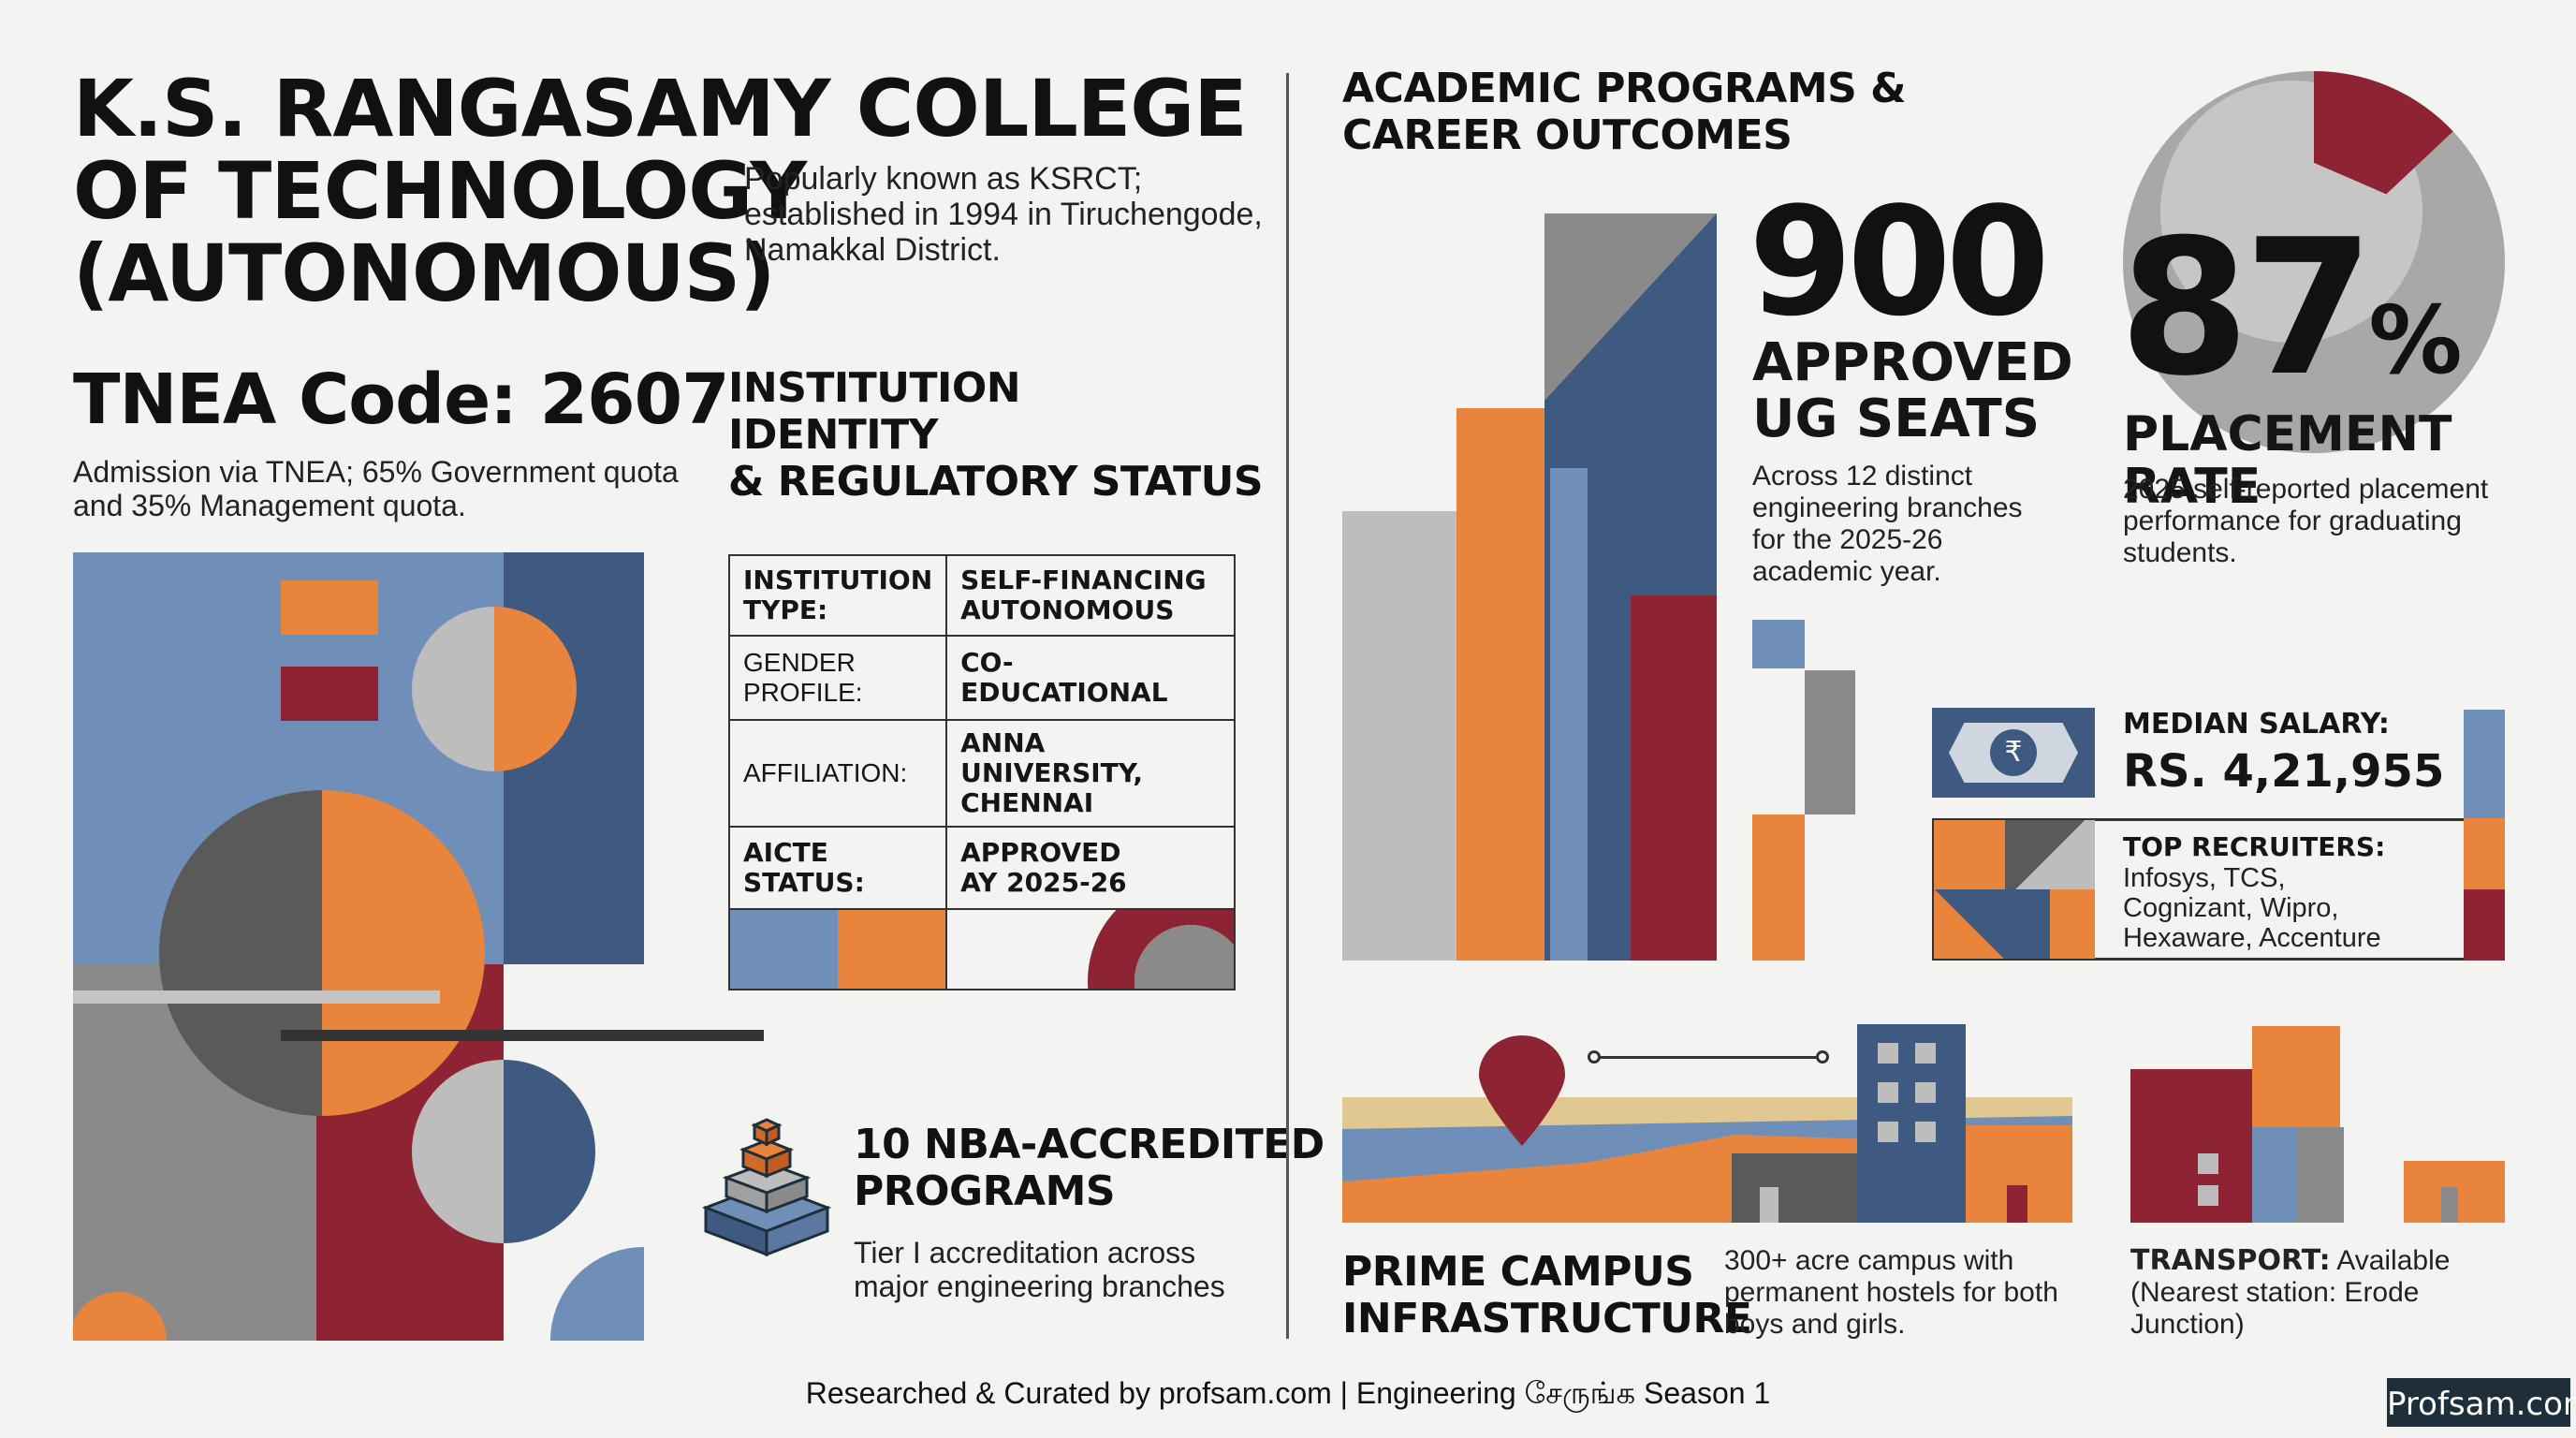  Describe the element at coordinates (2291, 308) in the screenshot. I see `placement-number: 87%` at that location.